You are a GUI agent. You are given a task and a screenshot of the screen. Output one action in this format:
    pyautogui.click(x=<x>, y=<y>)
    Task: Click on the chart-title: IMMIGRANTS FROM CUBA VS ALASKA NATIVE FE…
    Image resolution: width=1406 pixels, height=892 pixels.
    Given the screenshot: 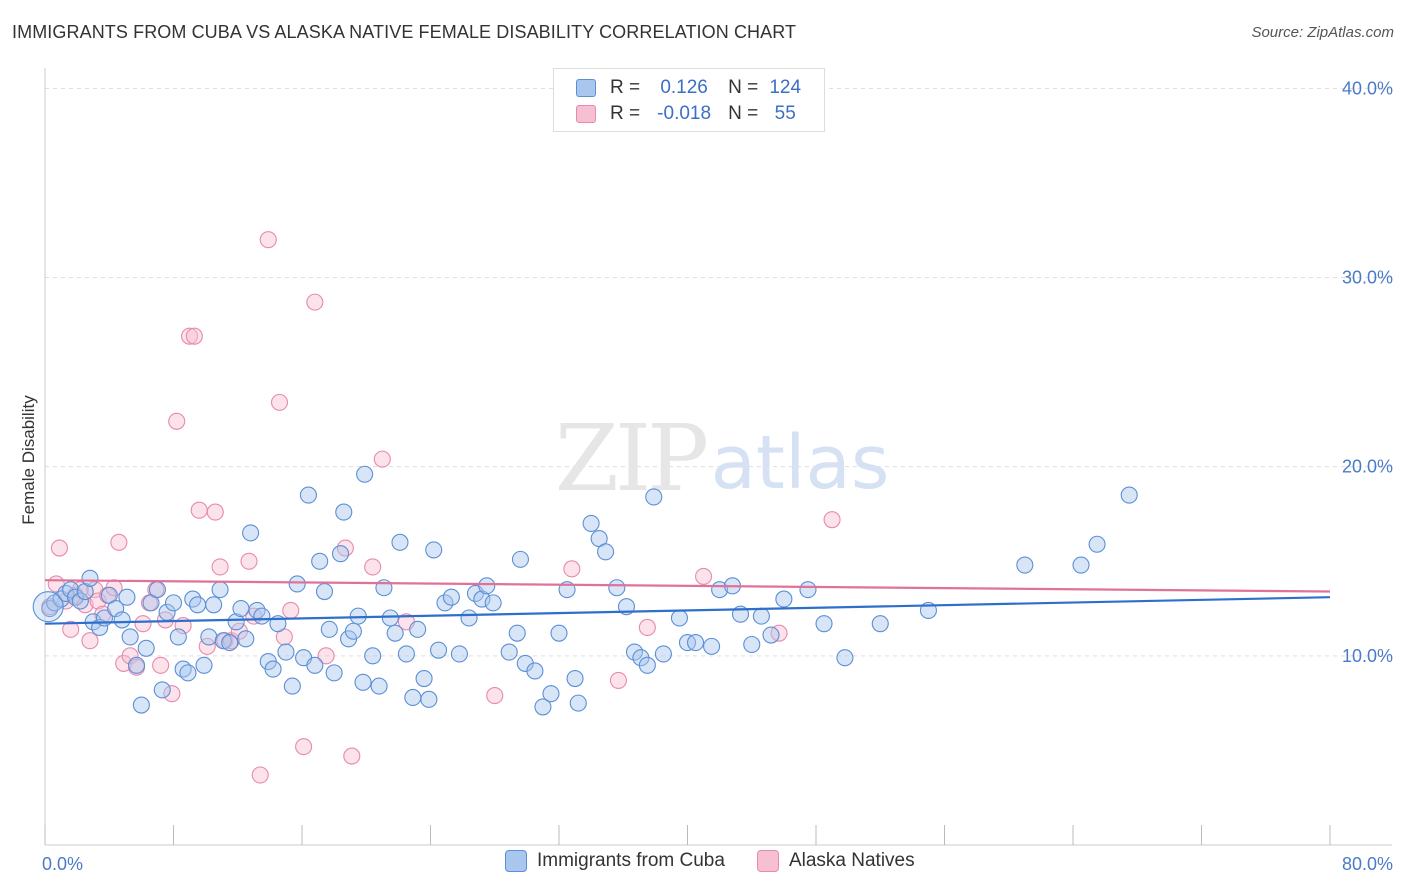 What is the action you would take?
    pyautogui.click(x=404, y=32)
    